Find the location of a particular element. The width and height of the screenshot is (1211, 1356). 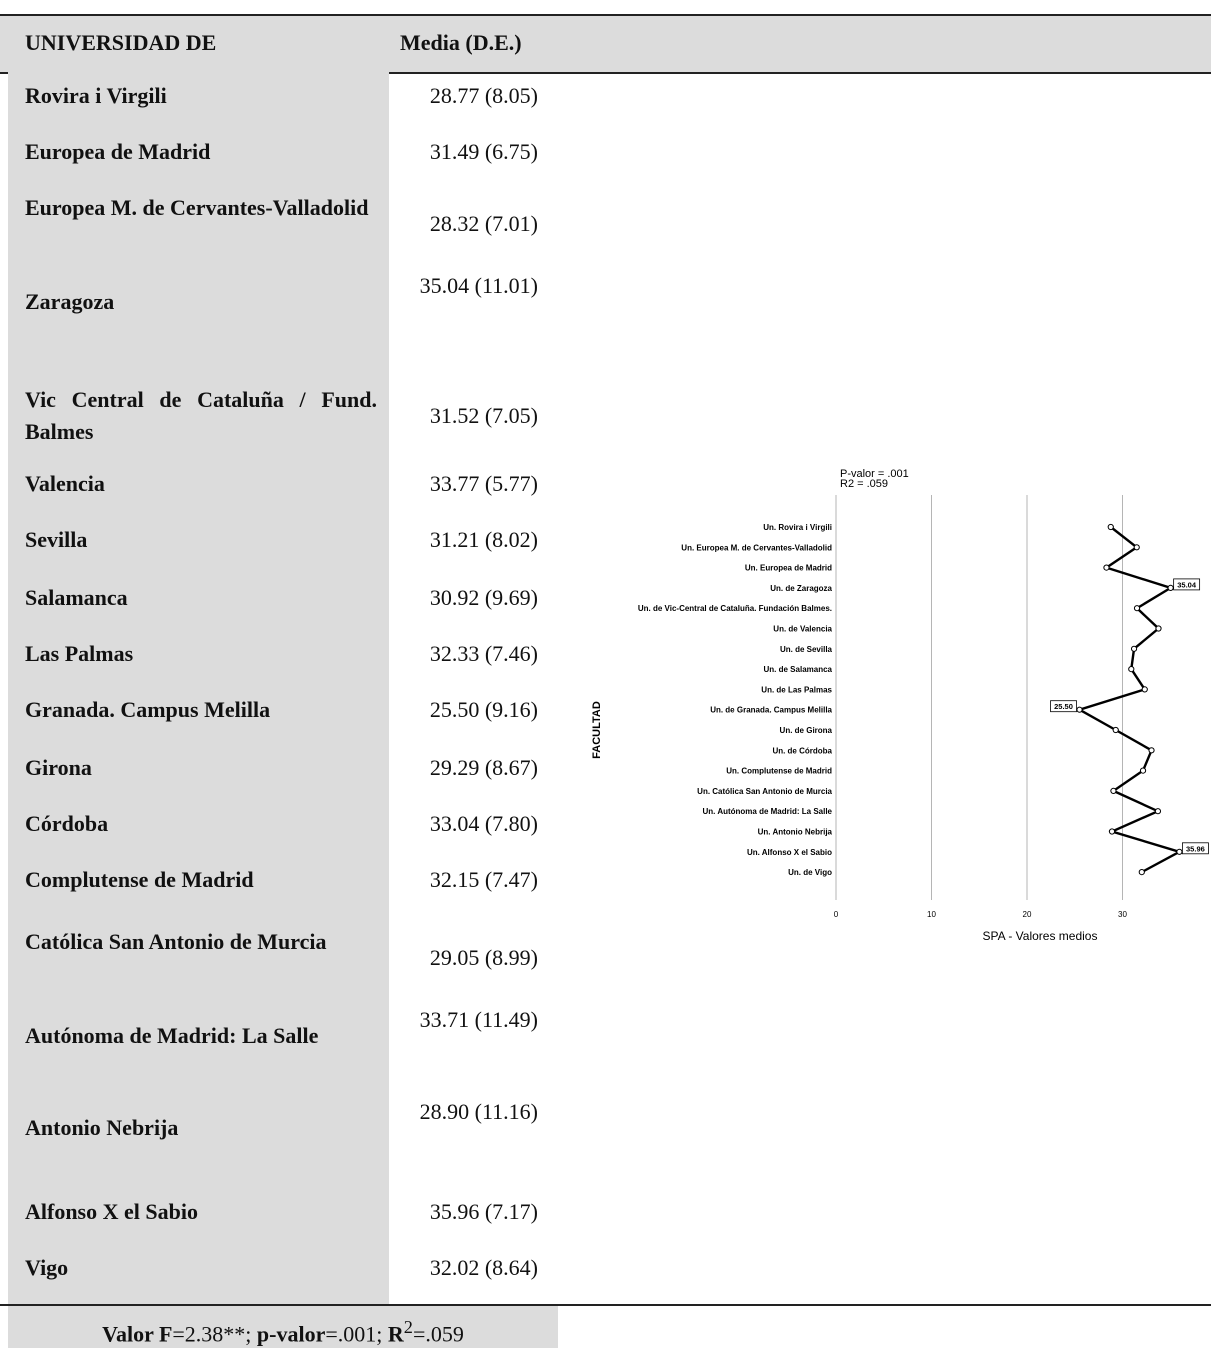

category-label: Un. de Vigo is located at coordinates (810, 872).